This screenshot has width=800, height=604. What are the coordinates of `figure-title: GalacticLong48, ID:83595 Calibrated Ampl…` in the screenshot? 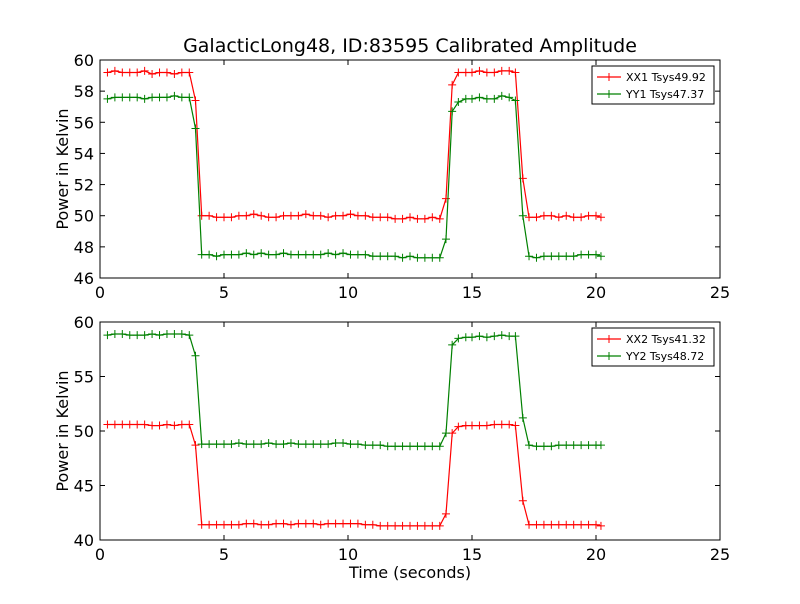 It's located at (410, 46).